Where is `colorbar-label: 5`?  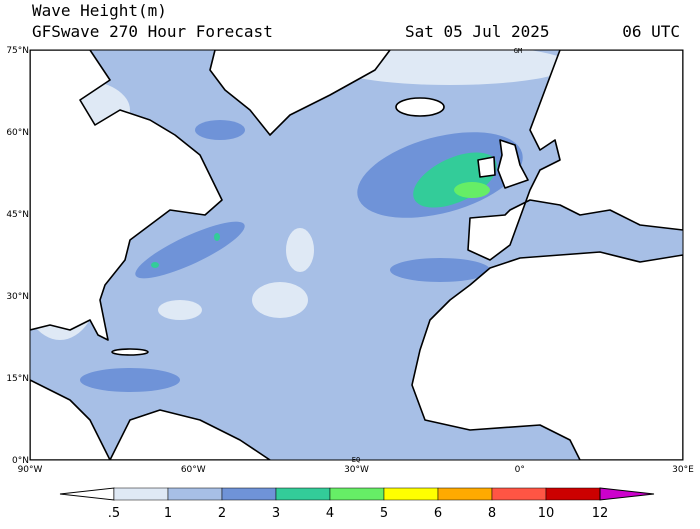 colorbar-label: 5 is located at coordinates (384, 513).